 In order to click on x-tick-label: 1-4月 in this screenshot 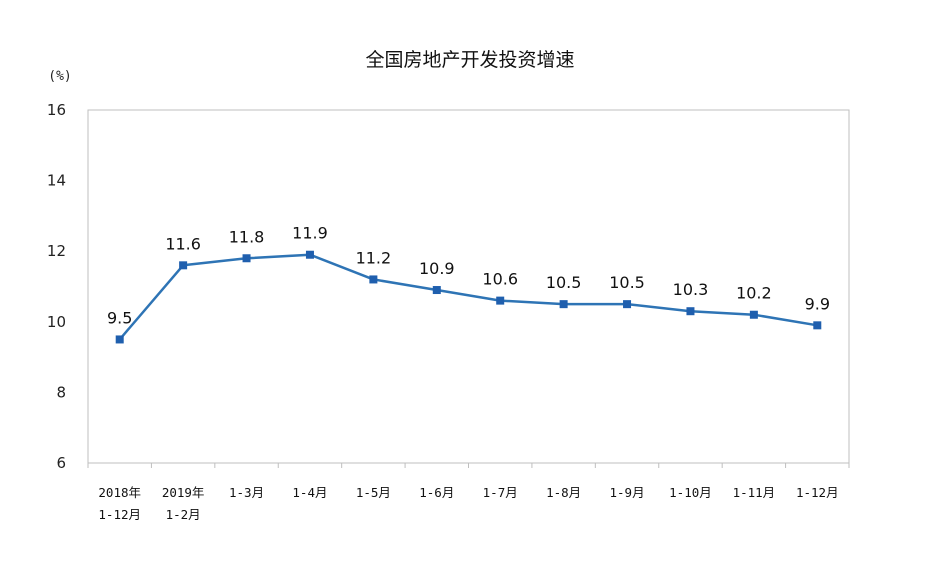, I will do `click(309, 492)`.